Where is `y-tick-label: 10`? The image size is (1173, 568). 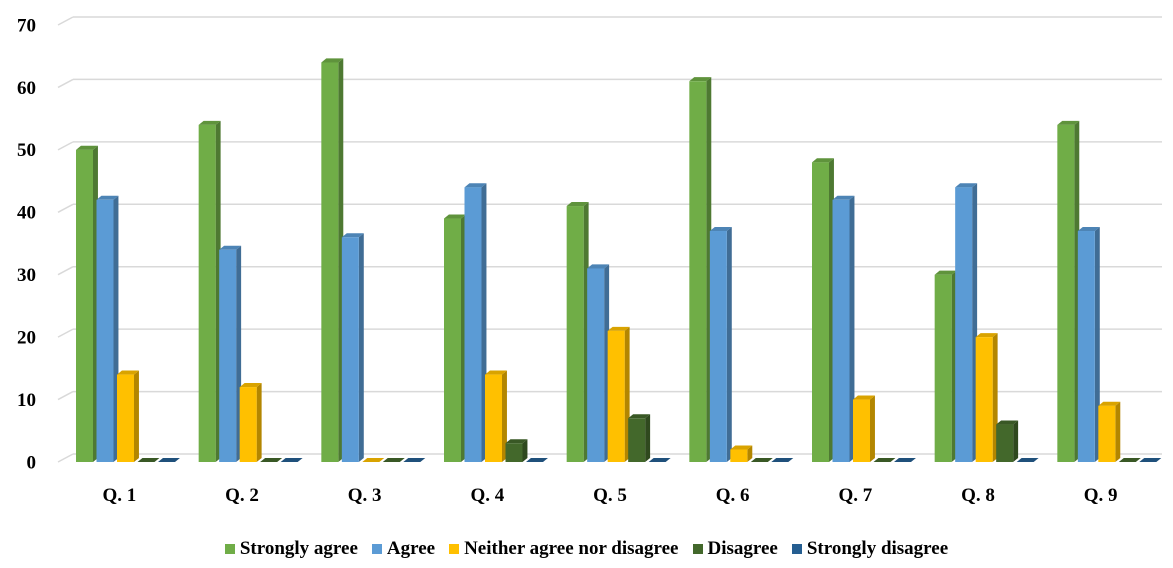
y-tick-label: 10 is located at coordinates (26, 400).